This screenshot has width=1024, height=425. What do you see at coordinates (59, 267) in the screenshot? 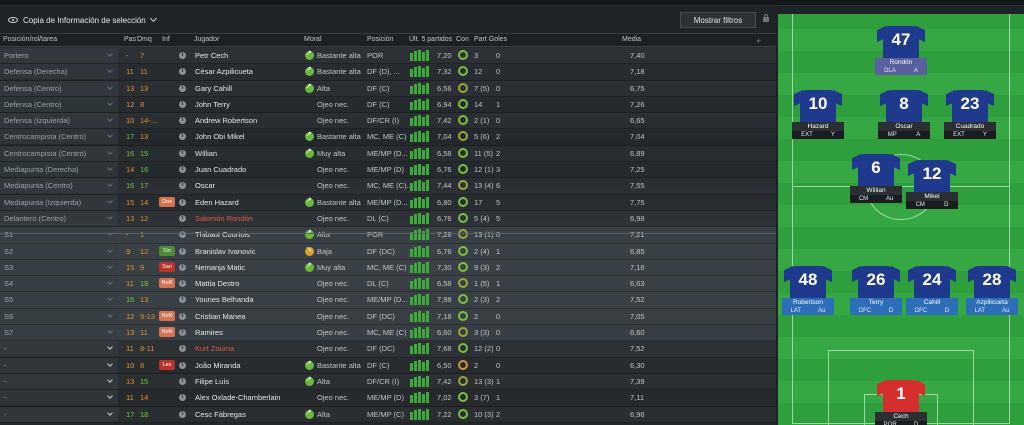
I see `role-cell: S3` at bounding box center [59, 267].